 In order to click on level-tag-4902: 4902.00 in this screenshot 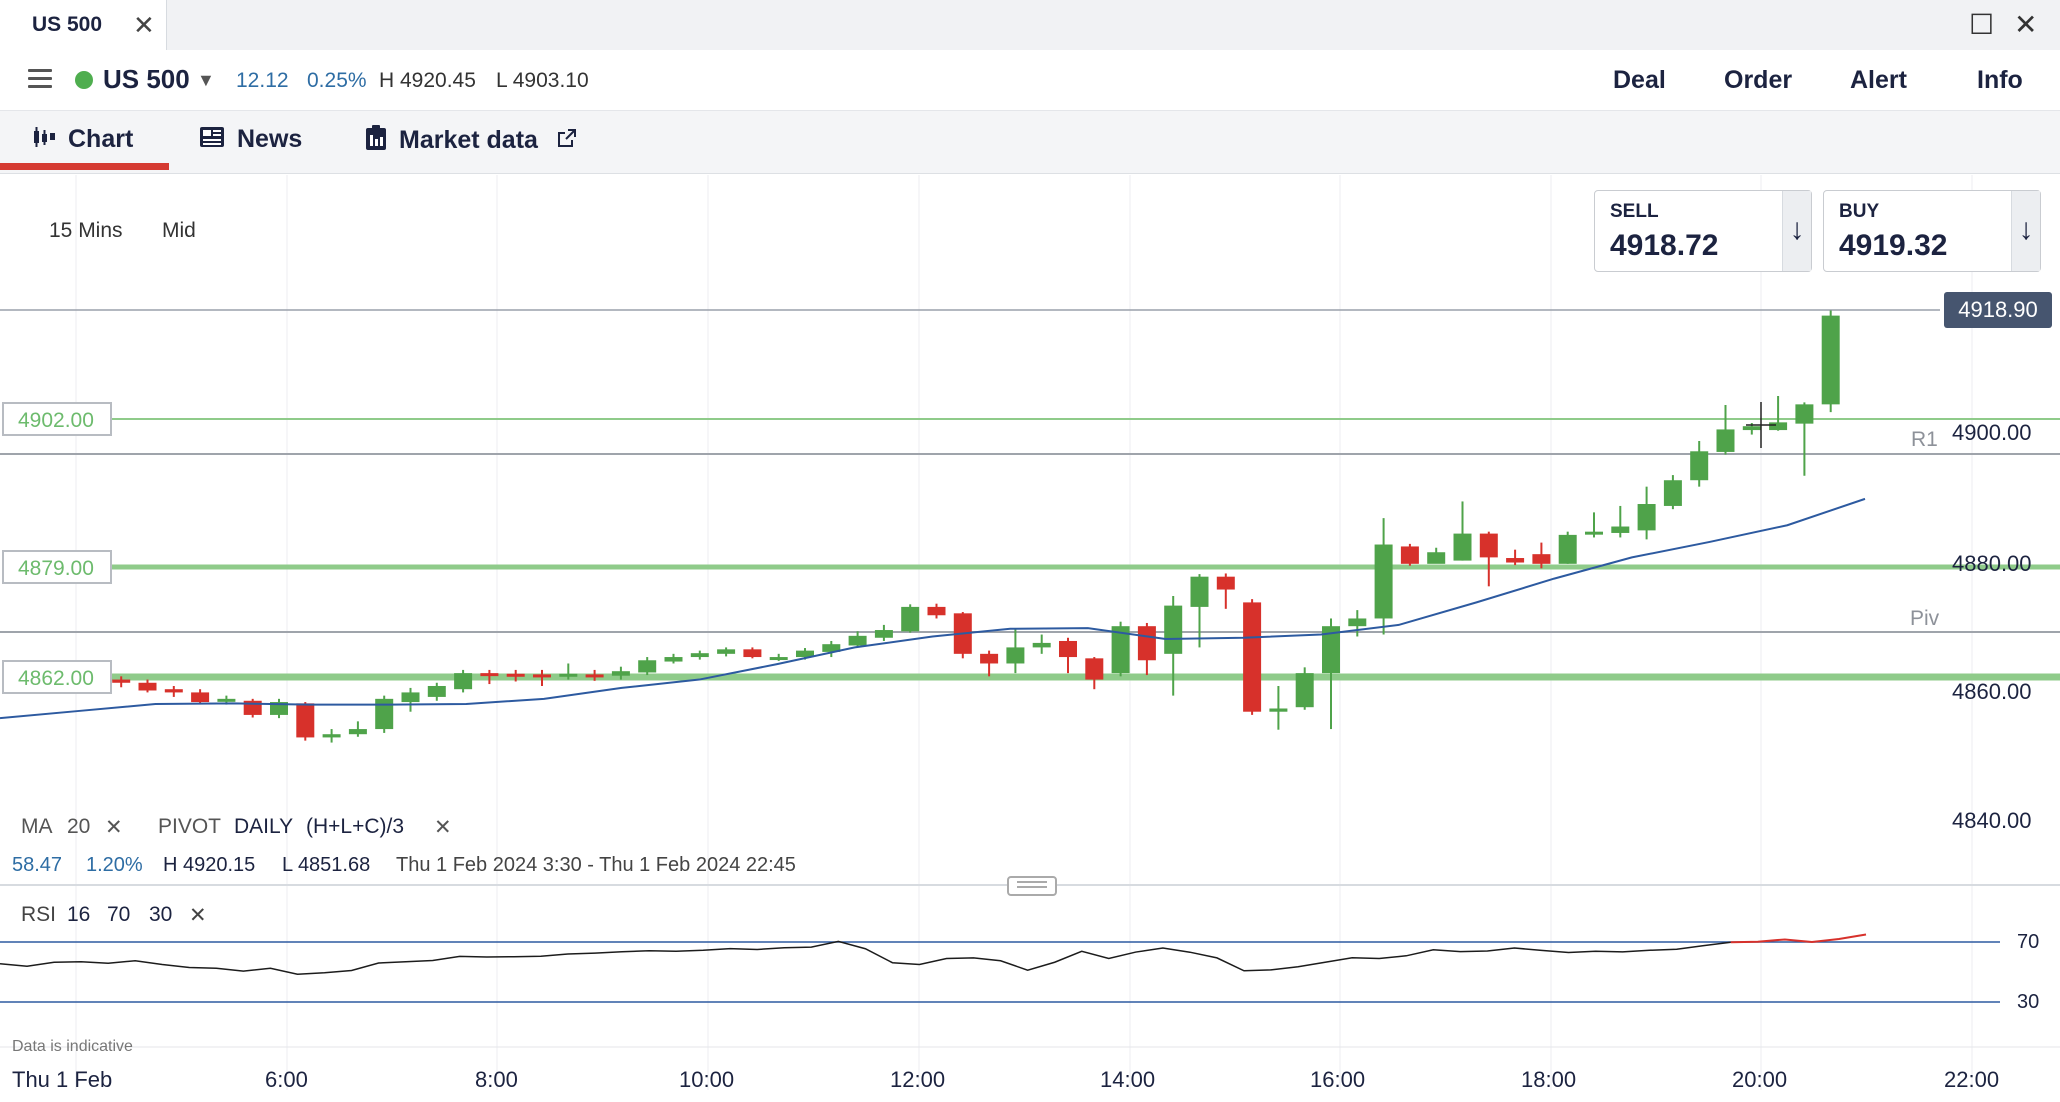, I will do `click(57, 419)`.